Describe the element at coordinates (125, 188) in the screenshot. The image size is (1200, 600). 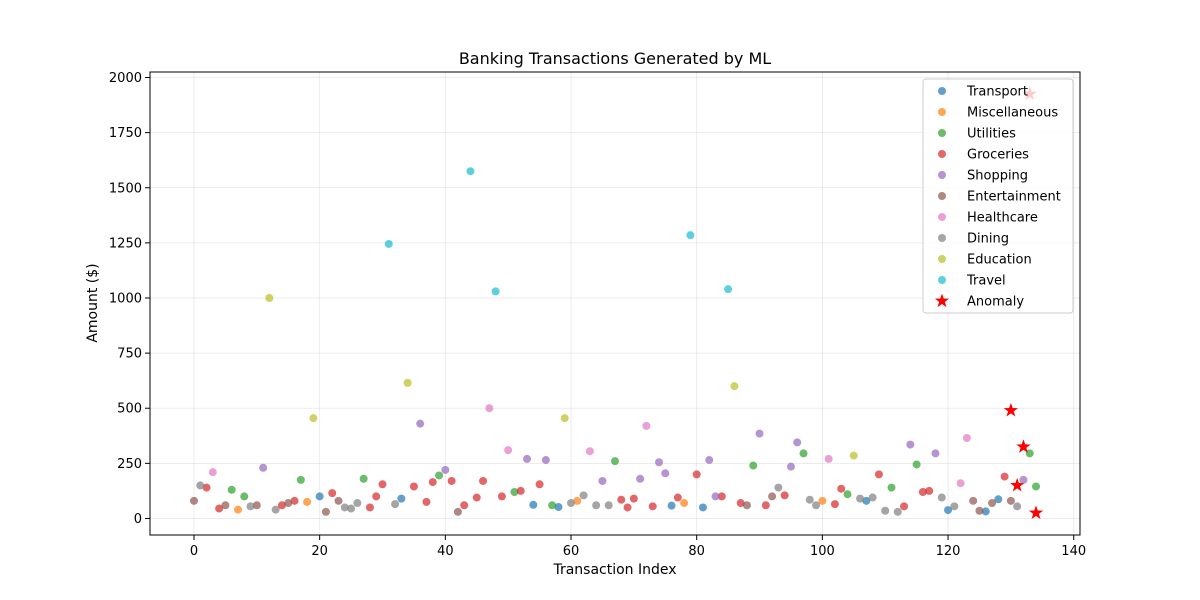
I see `y-tick-label: 1500` at that location.